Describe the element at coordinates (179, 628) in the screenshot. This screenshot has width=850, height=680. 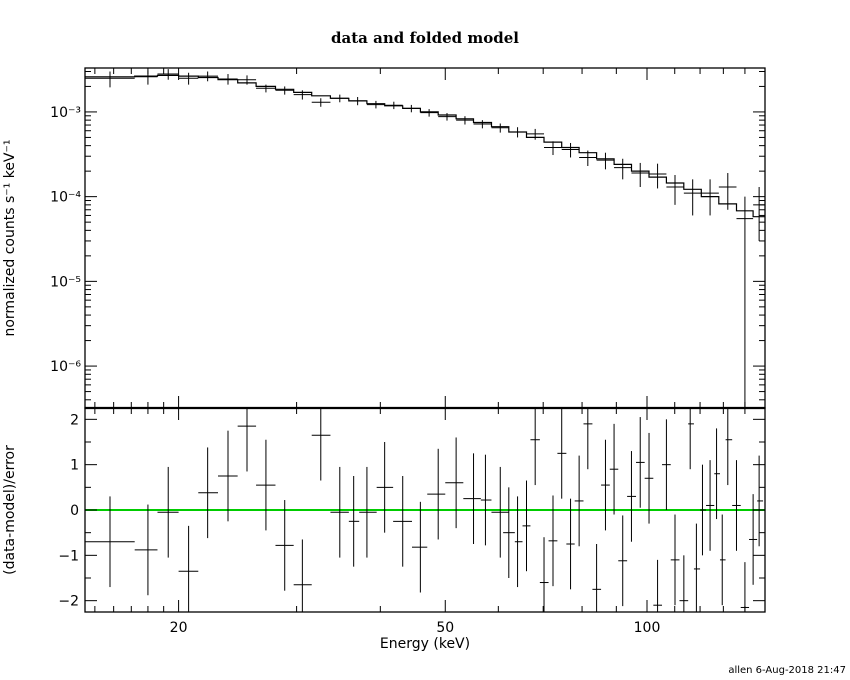
I see `x-tick-label: 20` at that location.